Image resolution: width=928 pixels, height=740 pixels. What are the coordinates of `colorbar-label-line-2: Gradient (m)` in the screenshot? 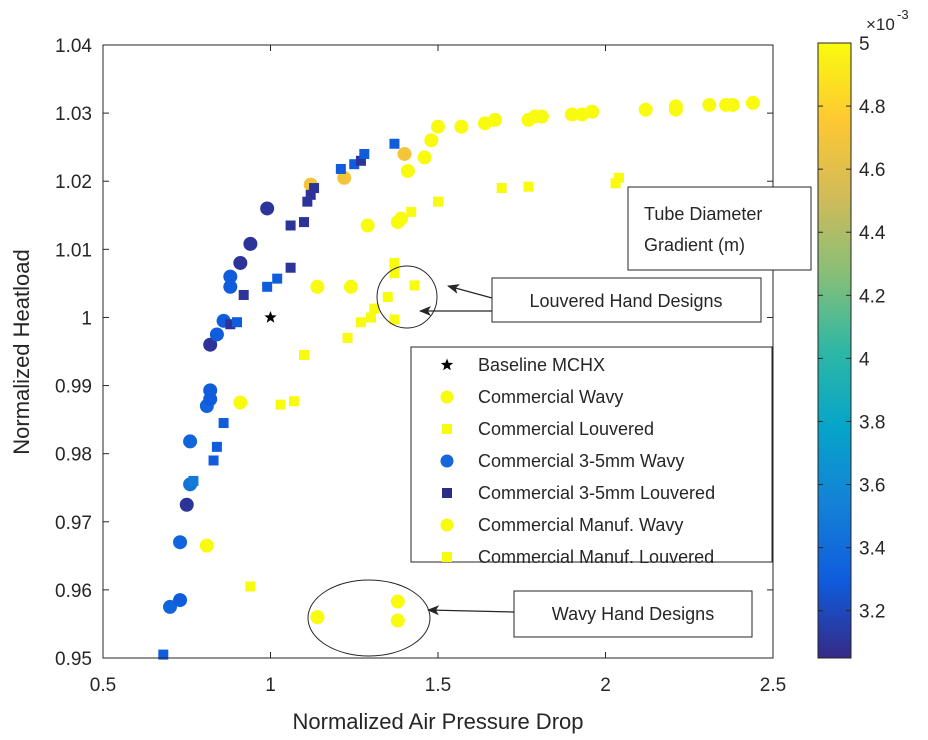 It's located at (694, 245).